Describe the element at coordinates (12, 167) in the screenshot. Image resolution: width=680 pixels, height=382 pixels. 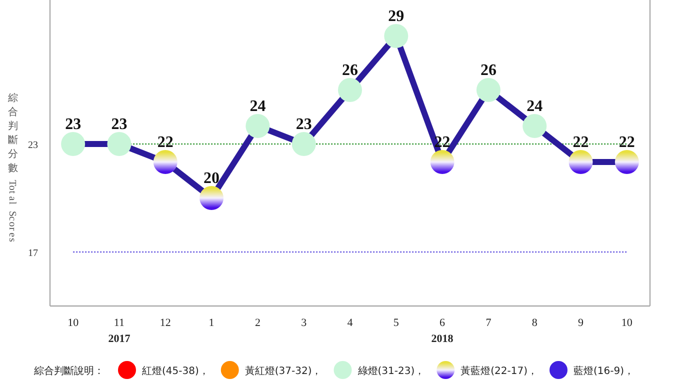
I see `y-axis-title: 綜合判斷分數 Total Scores` at that location.